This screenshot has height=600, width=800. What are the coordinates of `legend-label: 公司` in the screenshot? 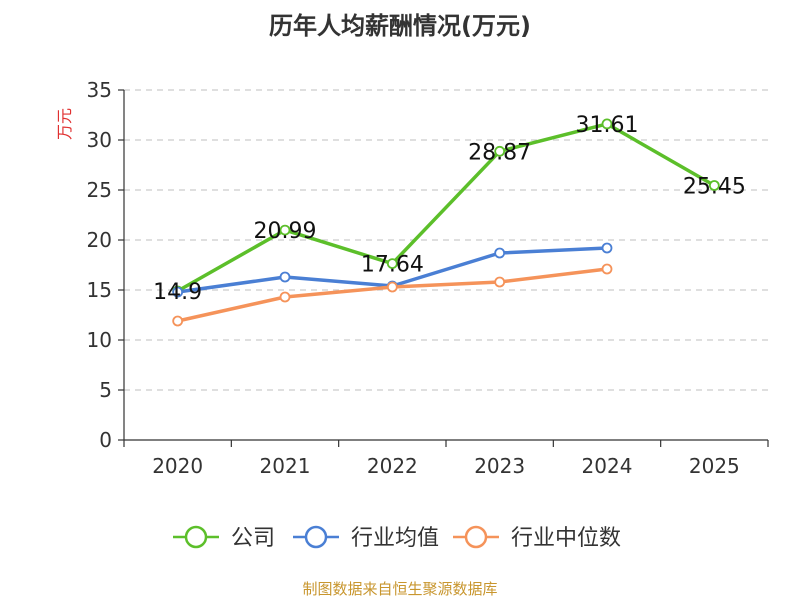 It's located at (253, 538).